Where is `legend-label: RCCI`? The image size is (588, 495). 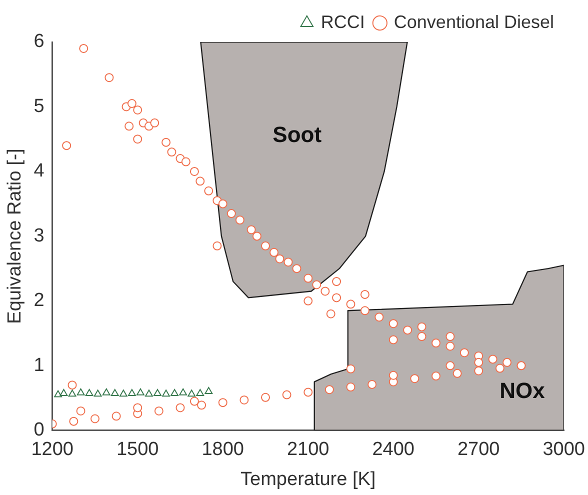
legend-label: RCCI is located at coordinates (342, 22).